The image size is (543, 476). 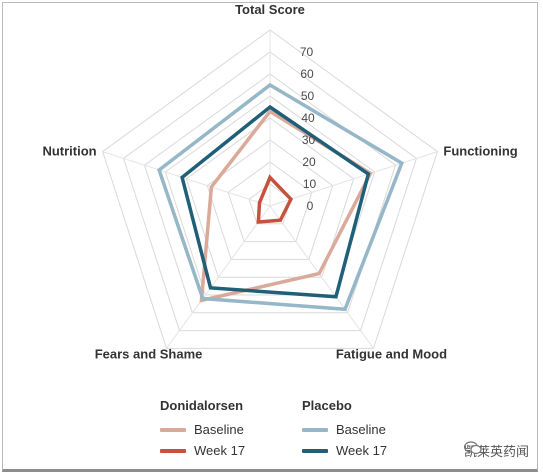 I want to click on tick-label: 10, so click(x=310, y=184).